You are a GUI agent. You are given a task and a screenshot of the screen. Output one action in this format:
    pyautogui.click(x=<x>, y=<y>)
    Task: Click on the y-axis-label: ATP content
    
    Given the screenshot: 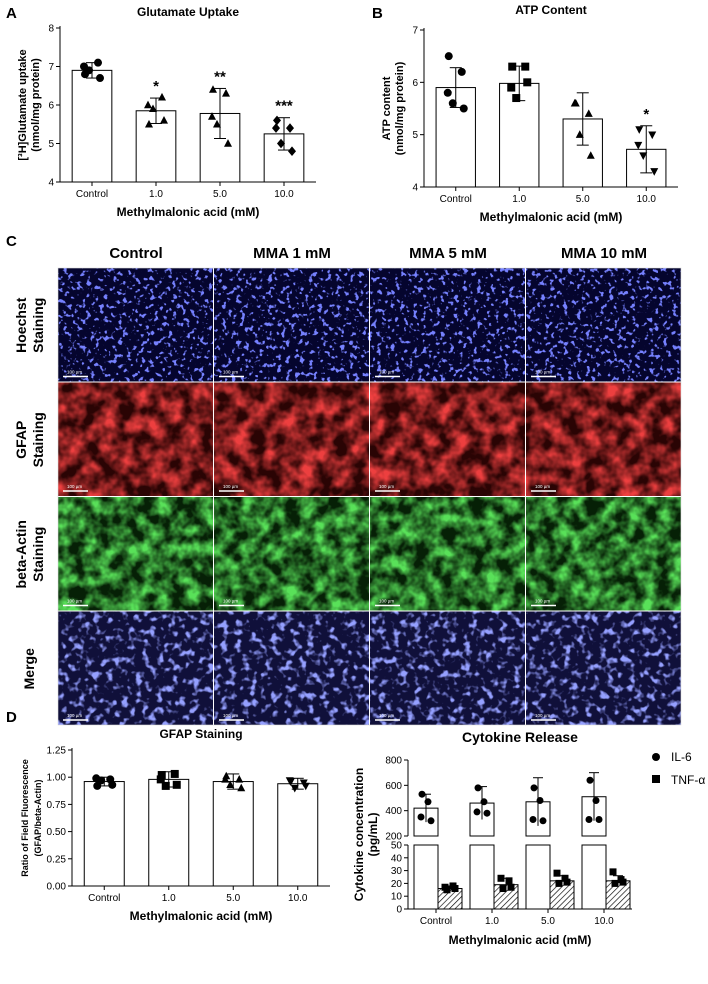 What is the action you would take?
    pyautogui.click(x=387, y=108)
    